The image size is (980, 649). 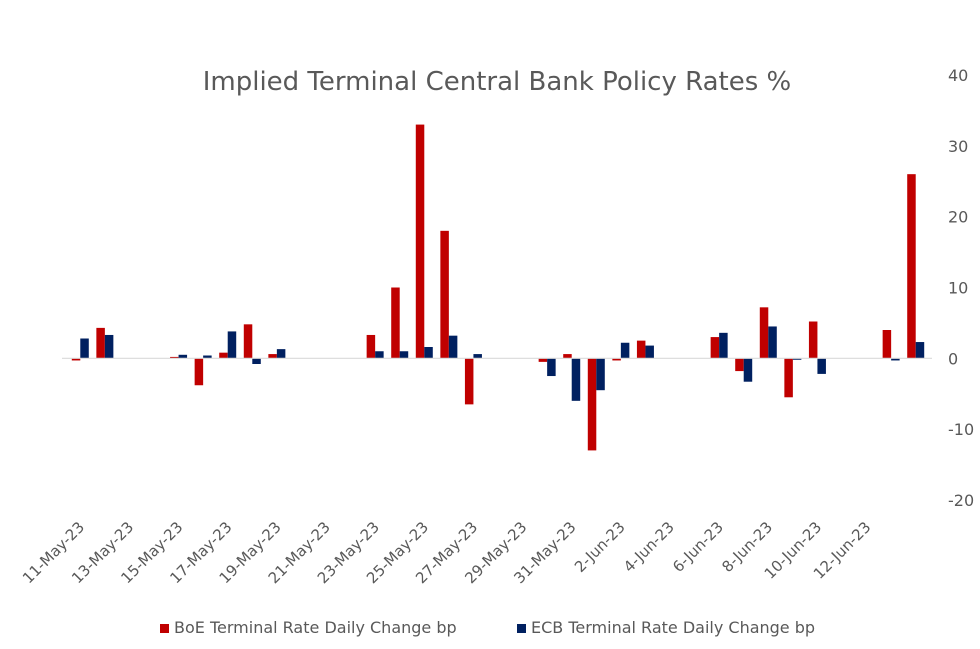 I want to click on y-tick-label: 20, so click(x=958, y=217).